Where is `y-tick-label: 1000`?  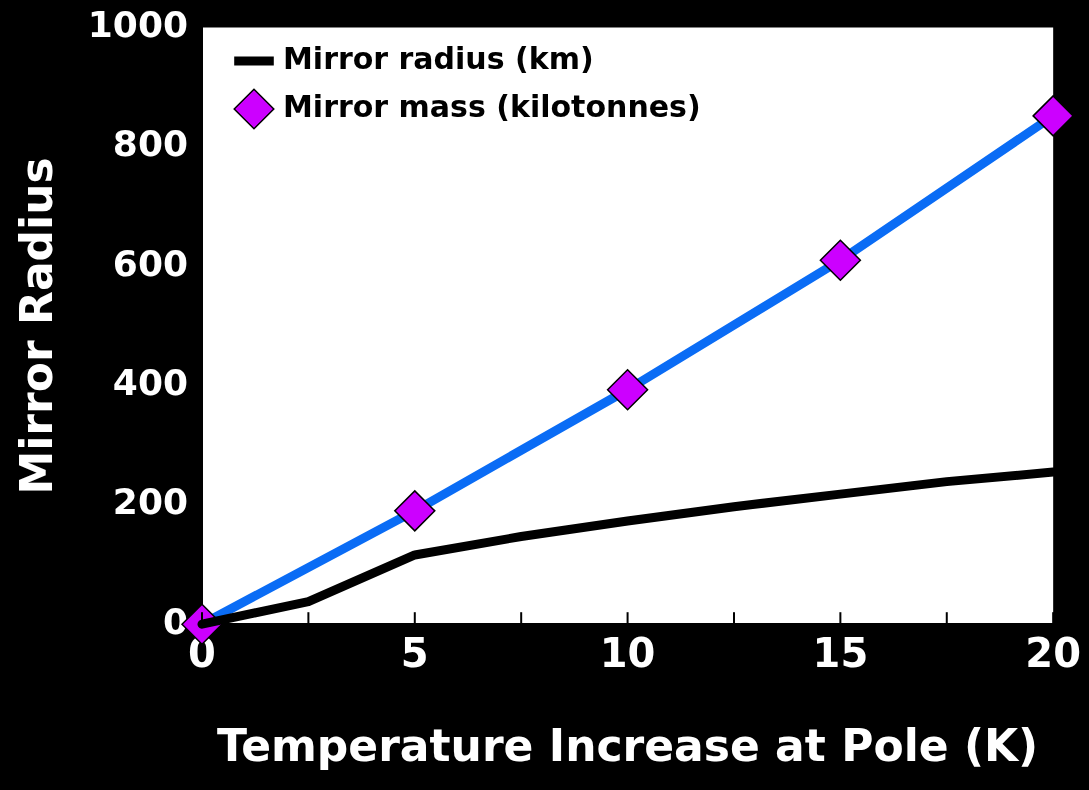
y-tick-label: 1000 is located at coordinates (137, 24).